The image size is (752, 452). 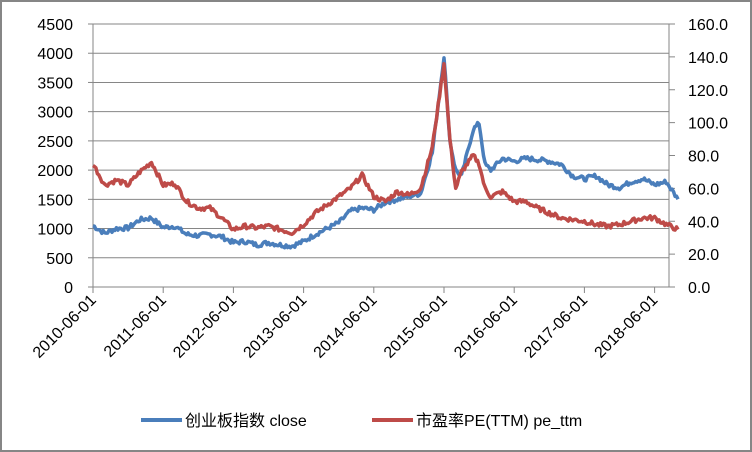 I want to click on x-tick-label: 2010-06-01, so click(x=65, y=327).